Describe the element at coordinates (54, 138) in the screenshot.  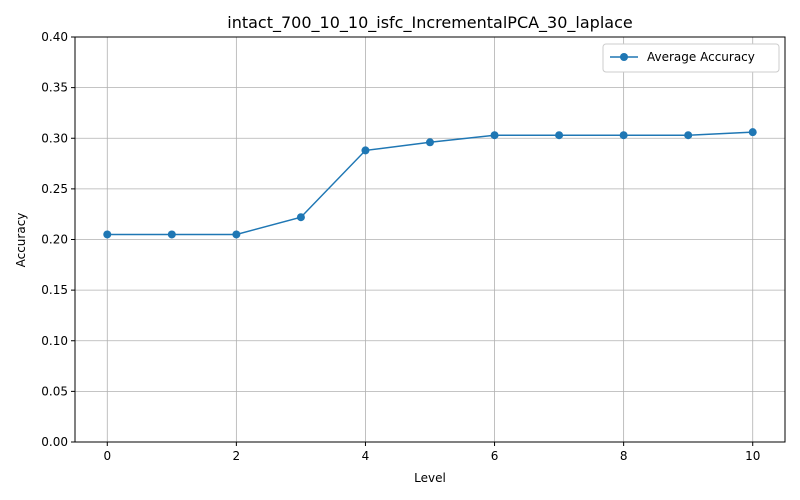
I see `y-tick-label: 0.30` at that location.